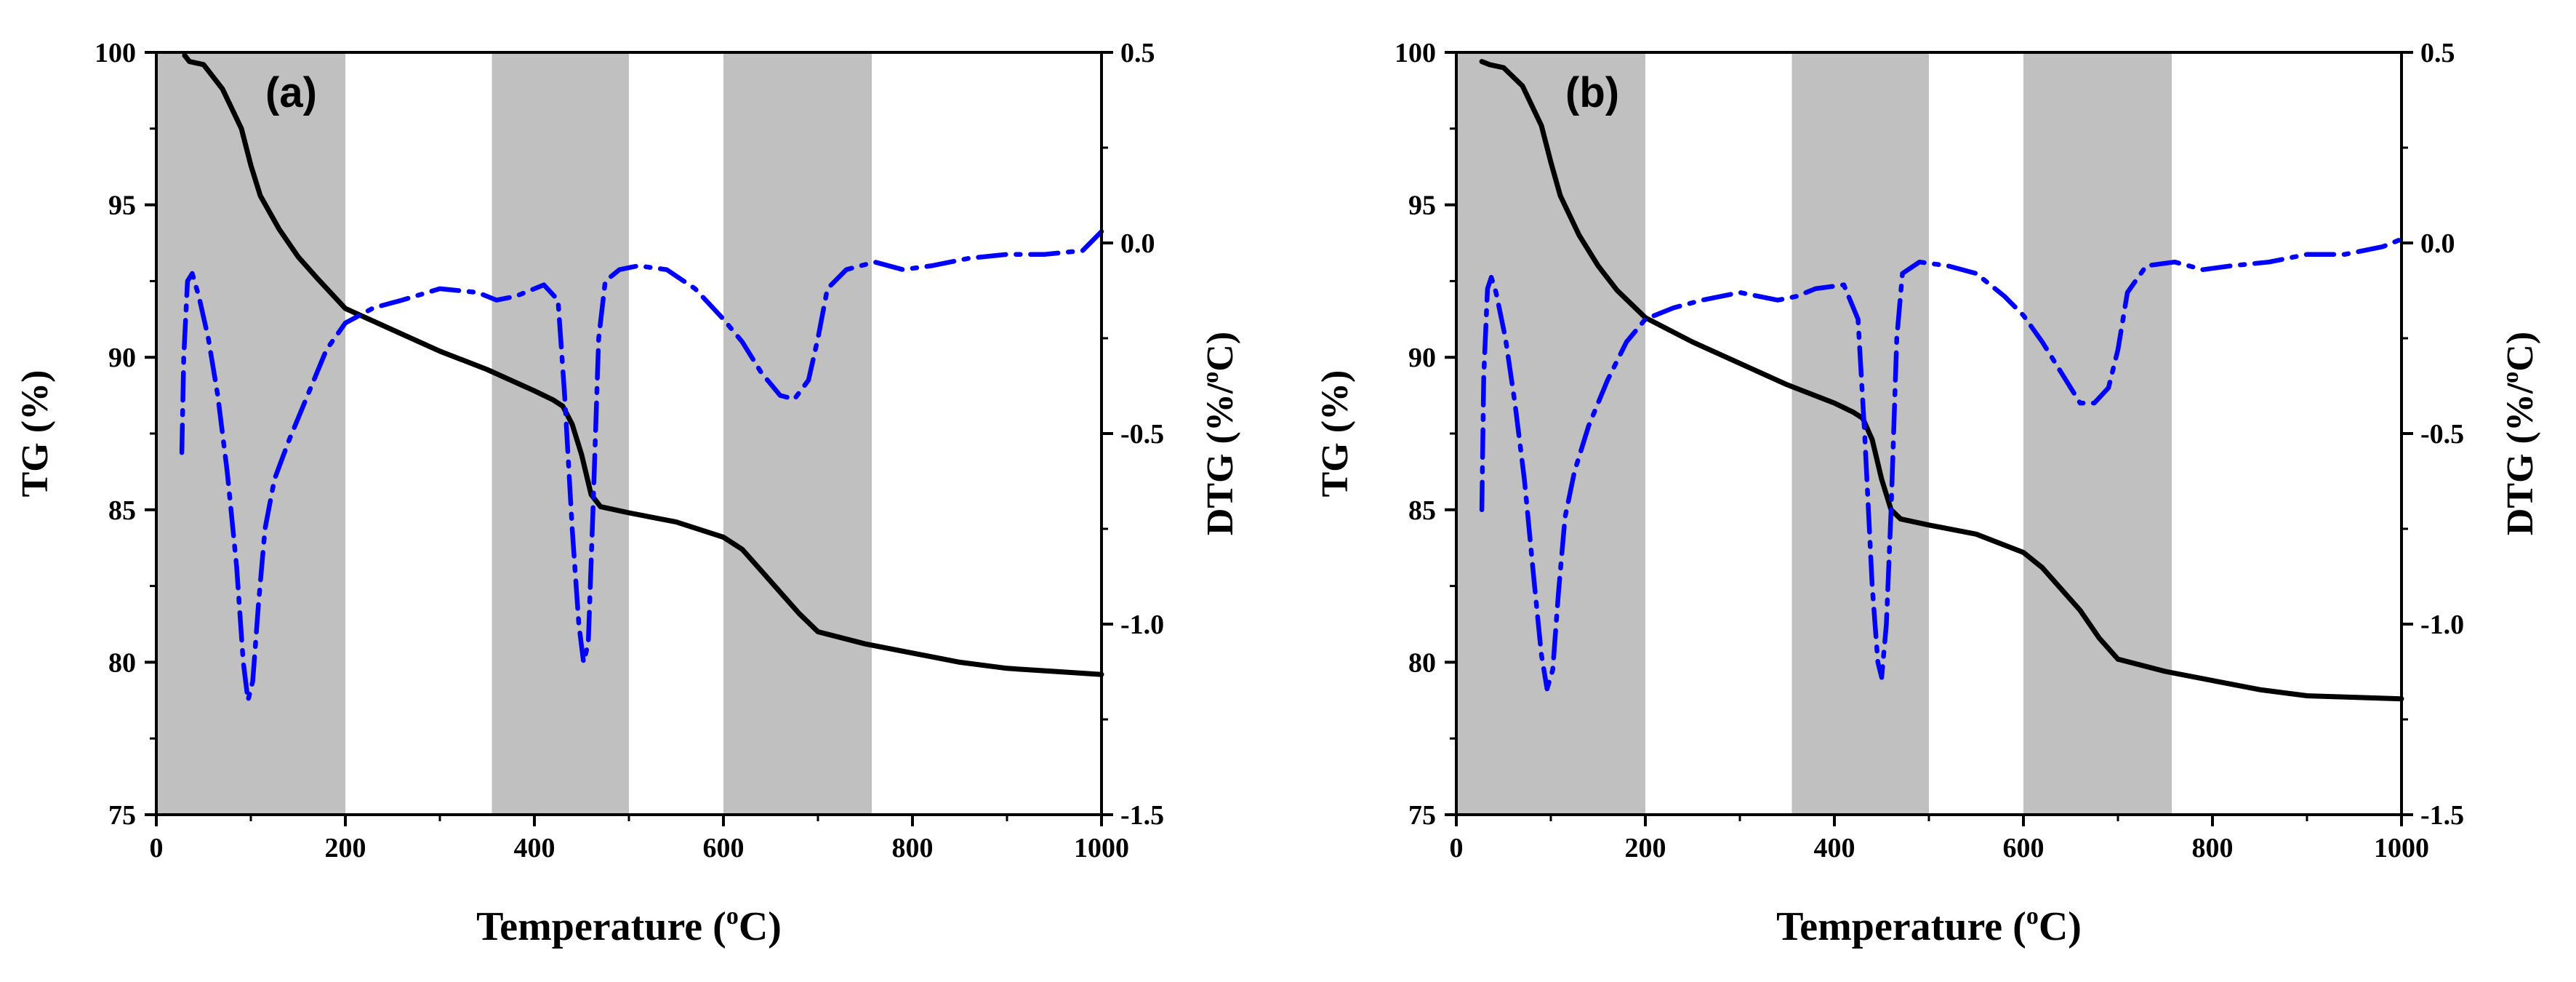  What do you see at coordinates (2437, 53) in the screenshot?
I see `panel-b-y-right-tick-label: 0.5` at bounding box center [2437, 53].